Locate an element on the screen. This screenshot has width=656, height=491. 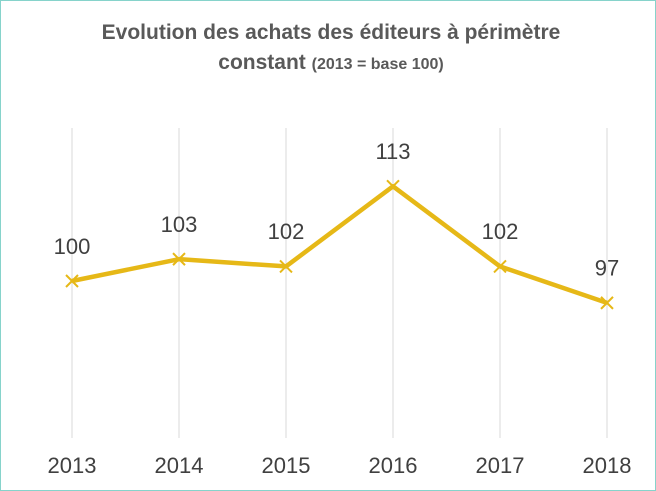
chart-subtitle: (2013 = base 100) is located at coordinates (377, 64).